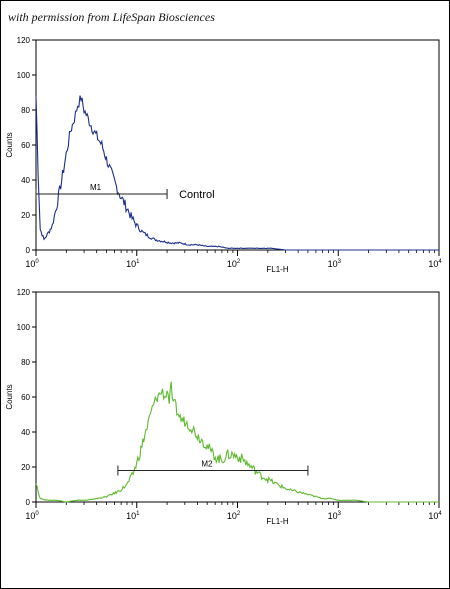  What do you see at coordinates (96, 187) in the screenshot?
I see `marker-label: M1` at bounding box center [96, 187].